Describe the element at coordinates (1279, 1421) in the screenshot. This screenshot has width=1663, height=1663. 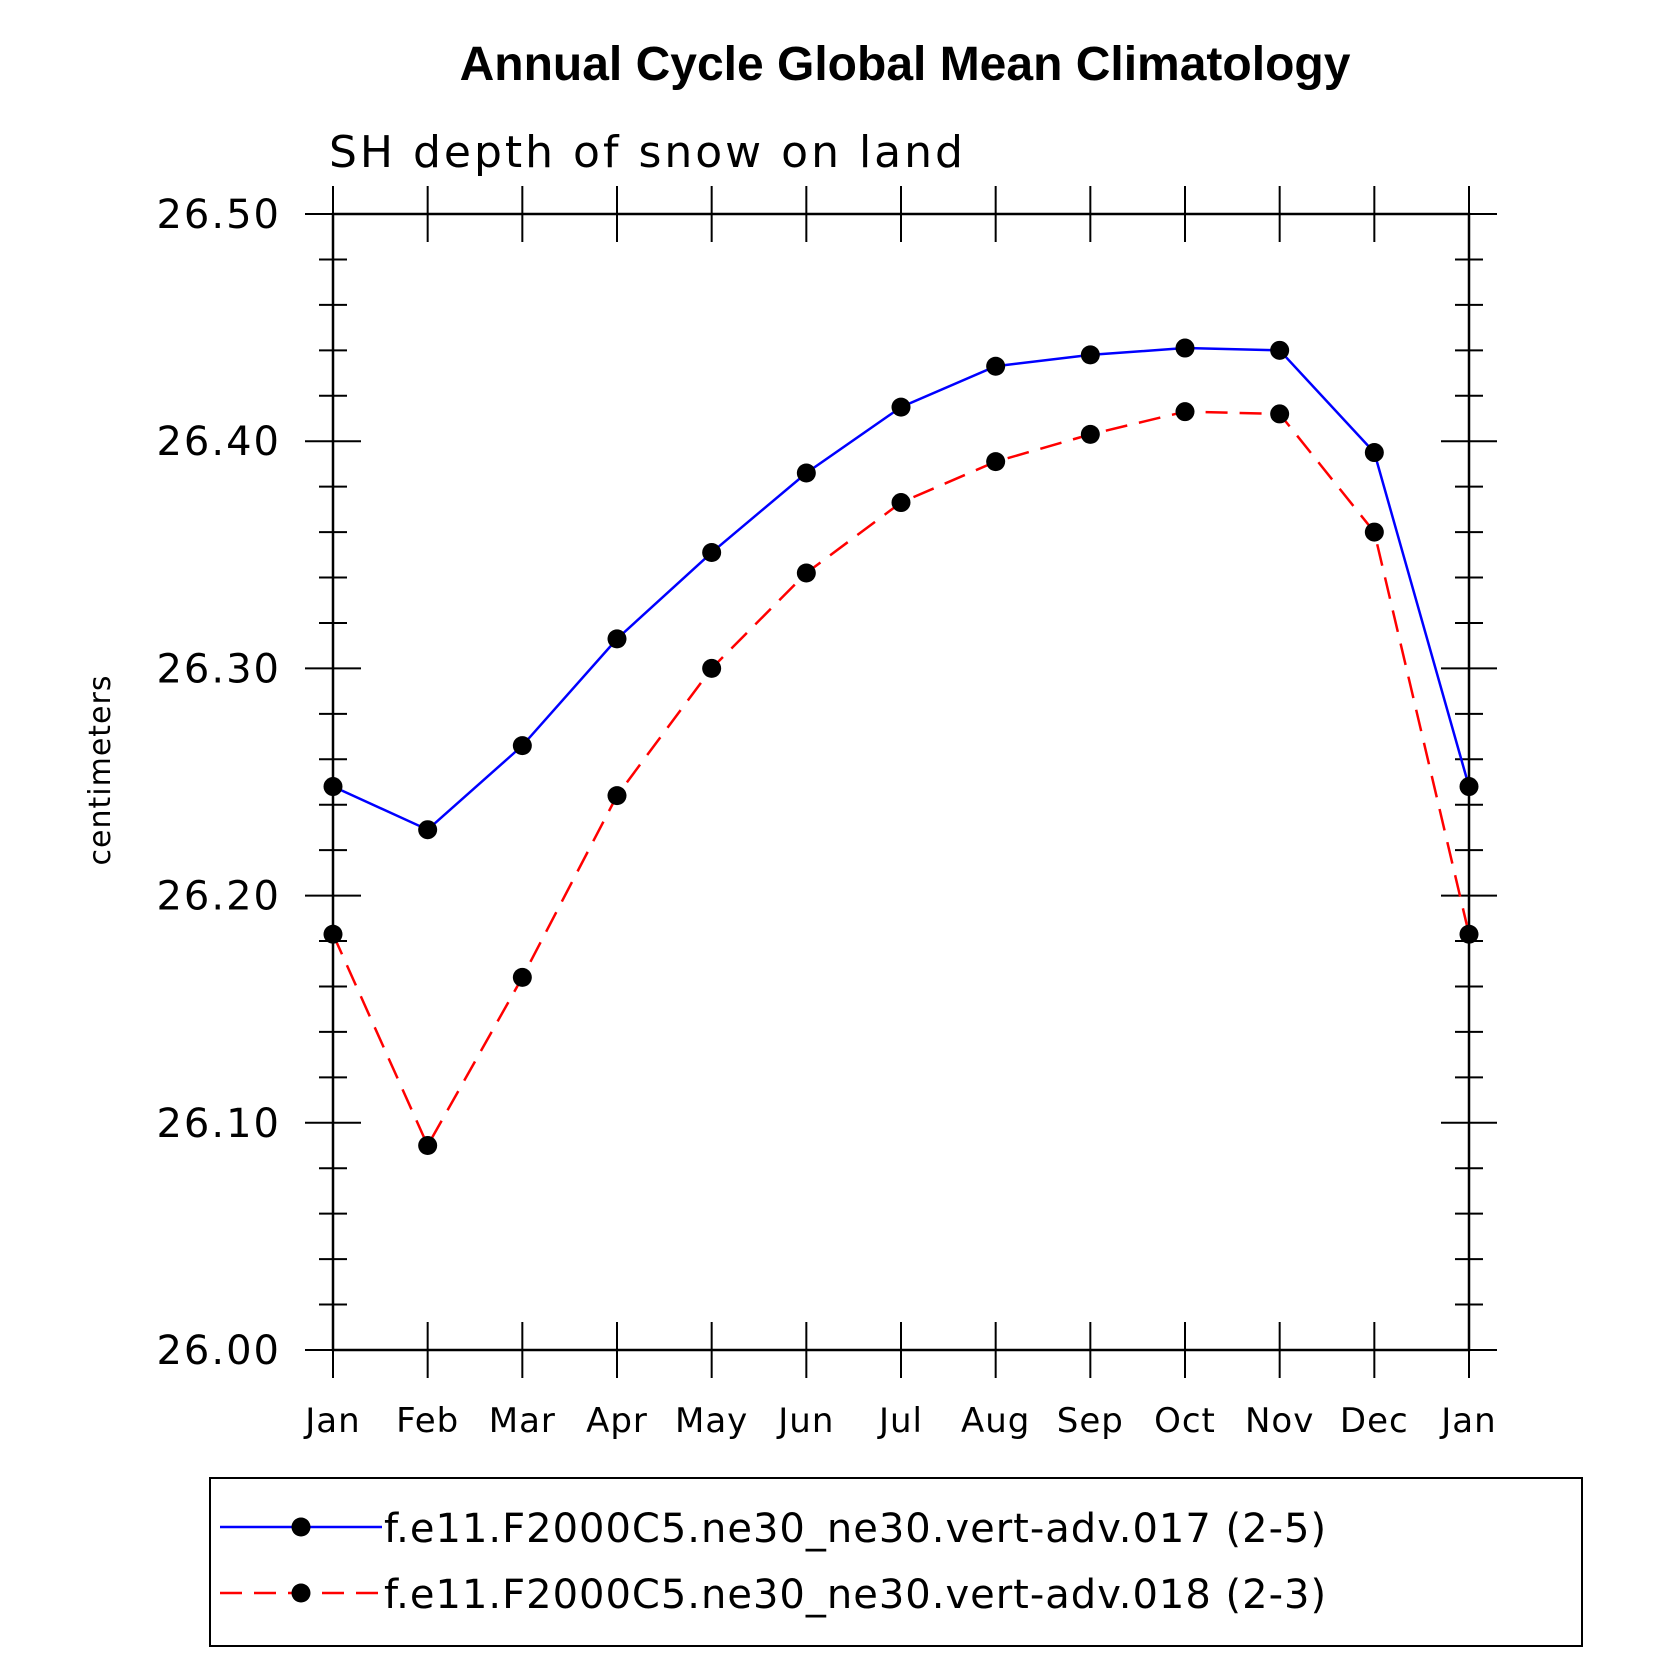
I see `x-tick-label: Nov` at that location.